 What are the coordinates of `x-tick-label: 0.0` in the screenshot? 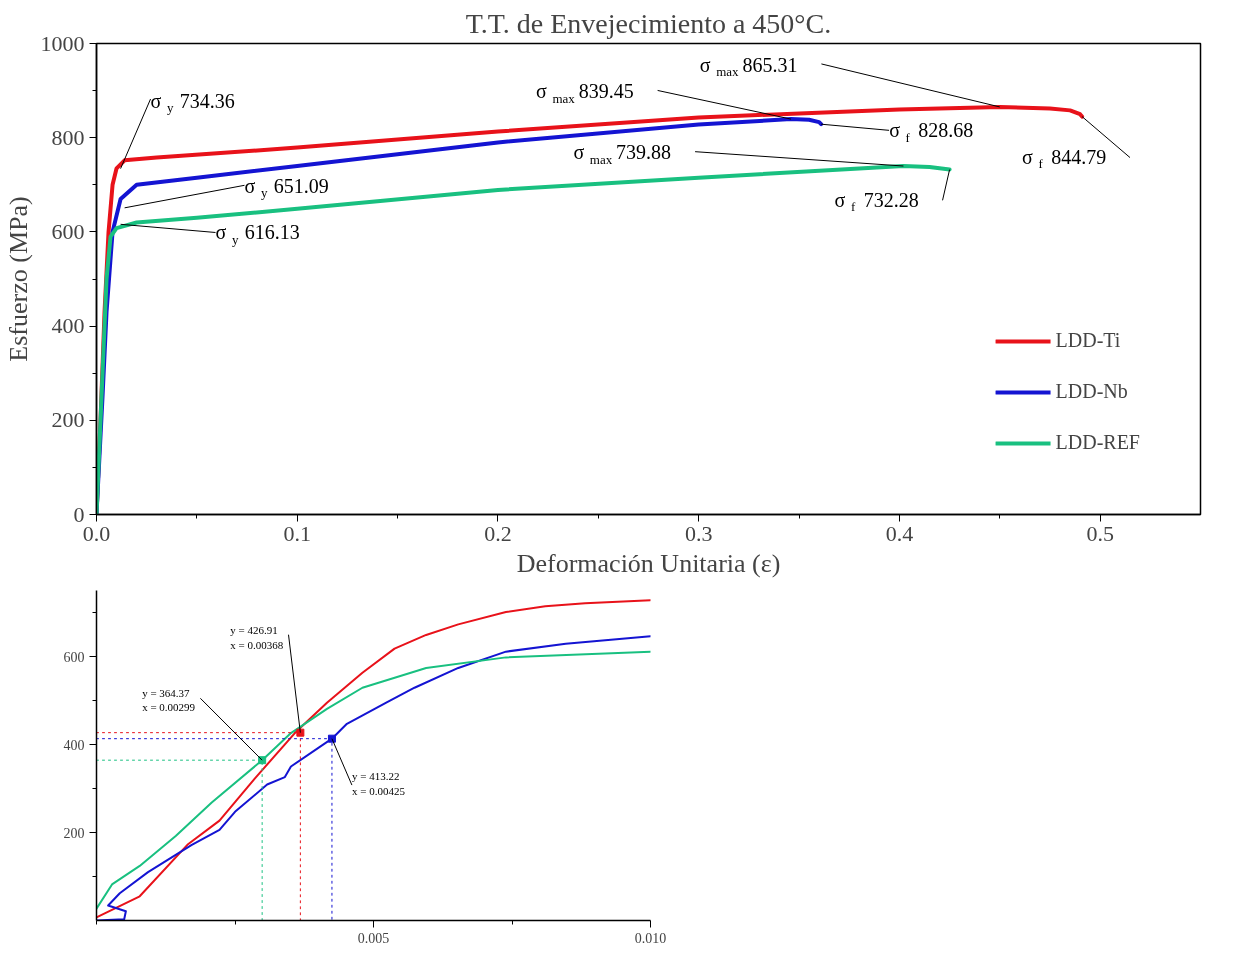 It's located at (96, 533).